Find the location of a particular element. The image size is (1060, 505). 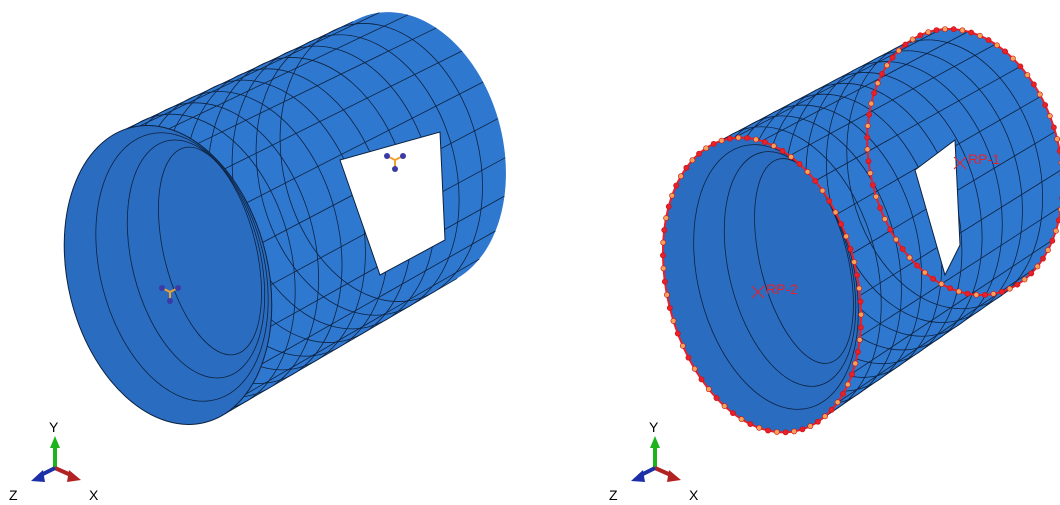

axis-triad: Y Z X is located at coordinates (654, 461).